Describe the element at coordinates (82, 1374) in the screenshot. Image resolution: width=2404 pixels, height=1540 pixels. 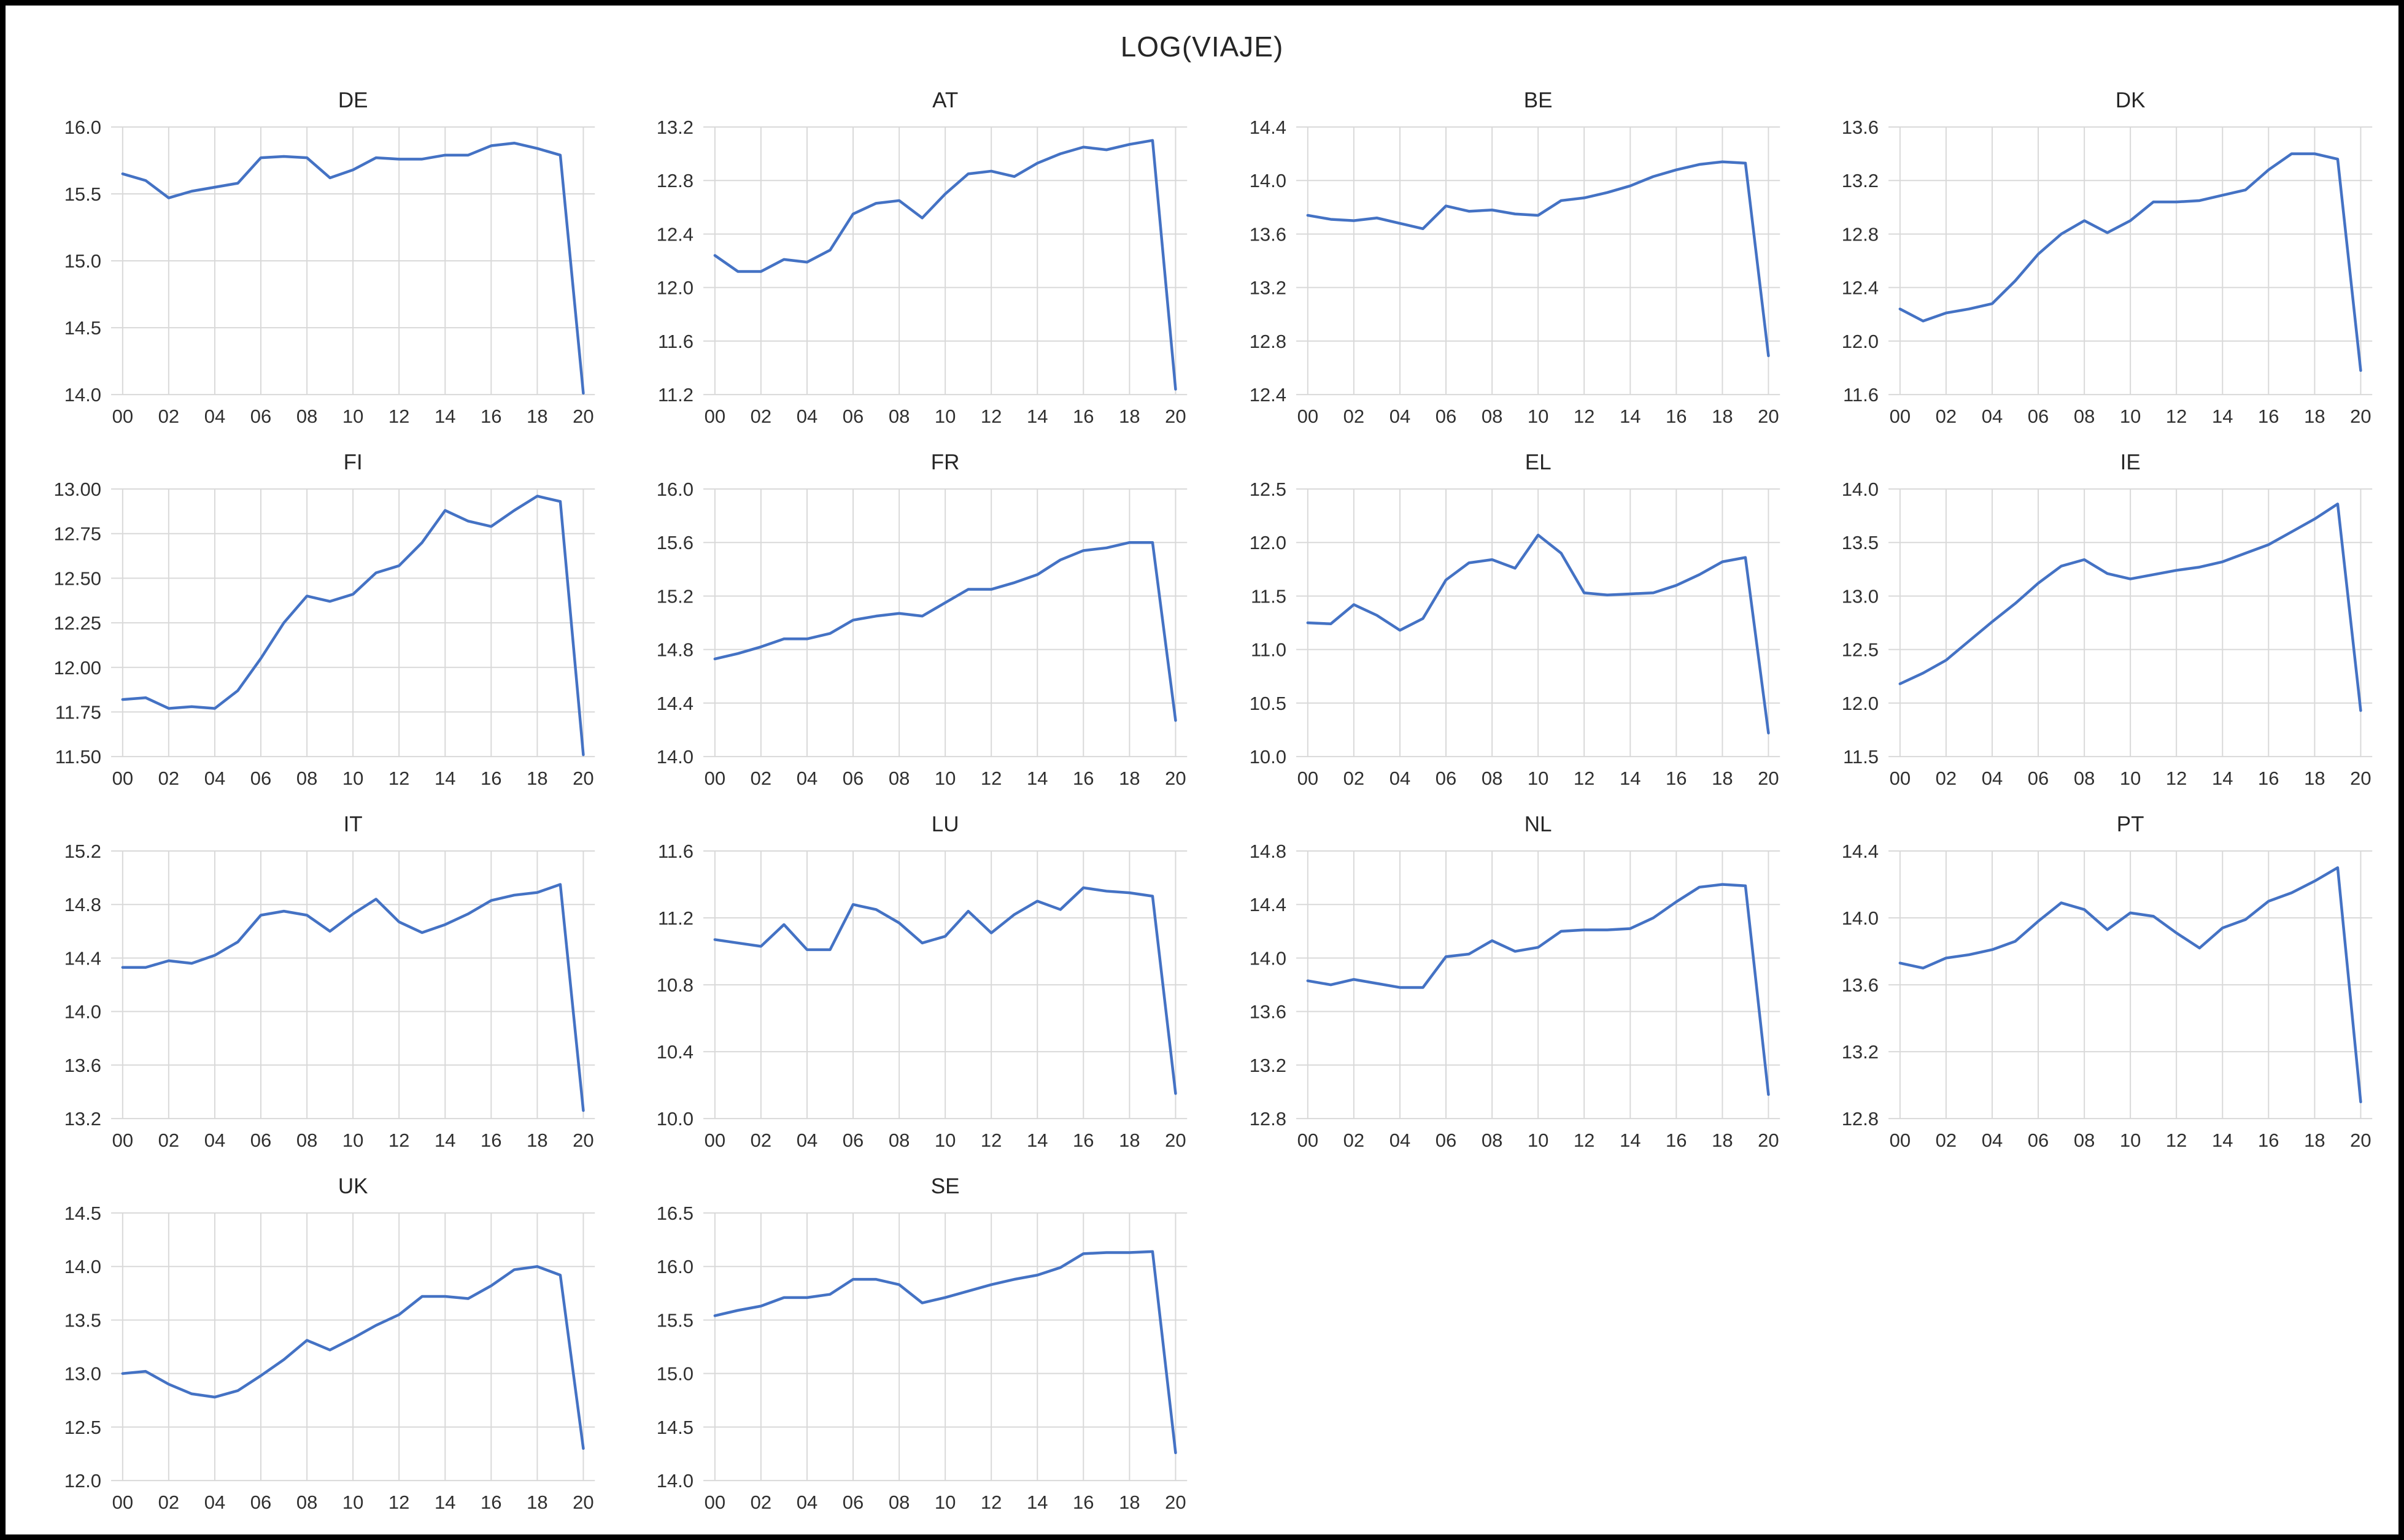
I see `y-tick-label: 13.0` at that location.